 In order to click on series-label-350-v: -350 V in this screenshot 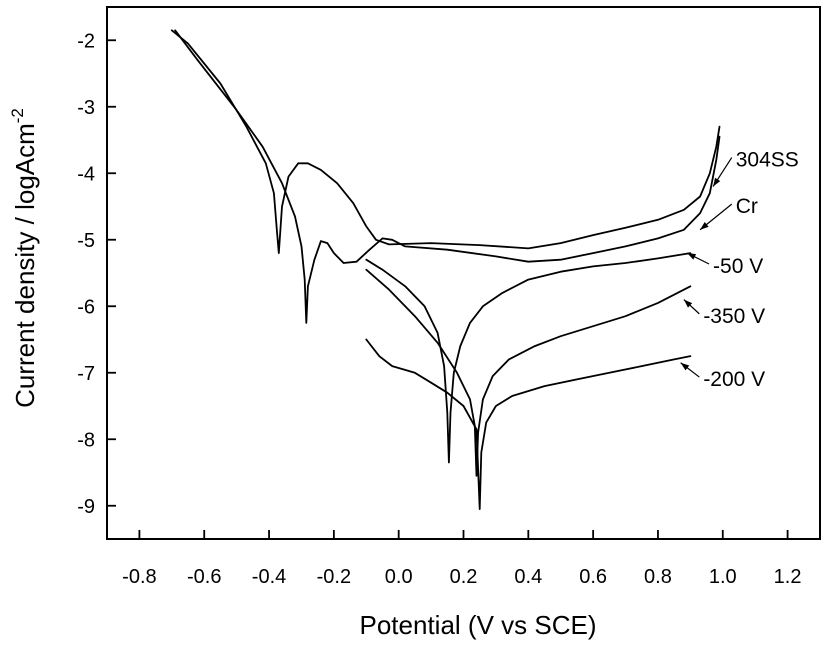, I will do `click(734, 316)`.